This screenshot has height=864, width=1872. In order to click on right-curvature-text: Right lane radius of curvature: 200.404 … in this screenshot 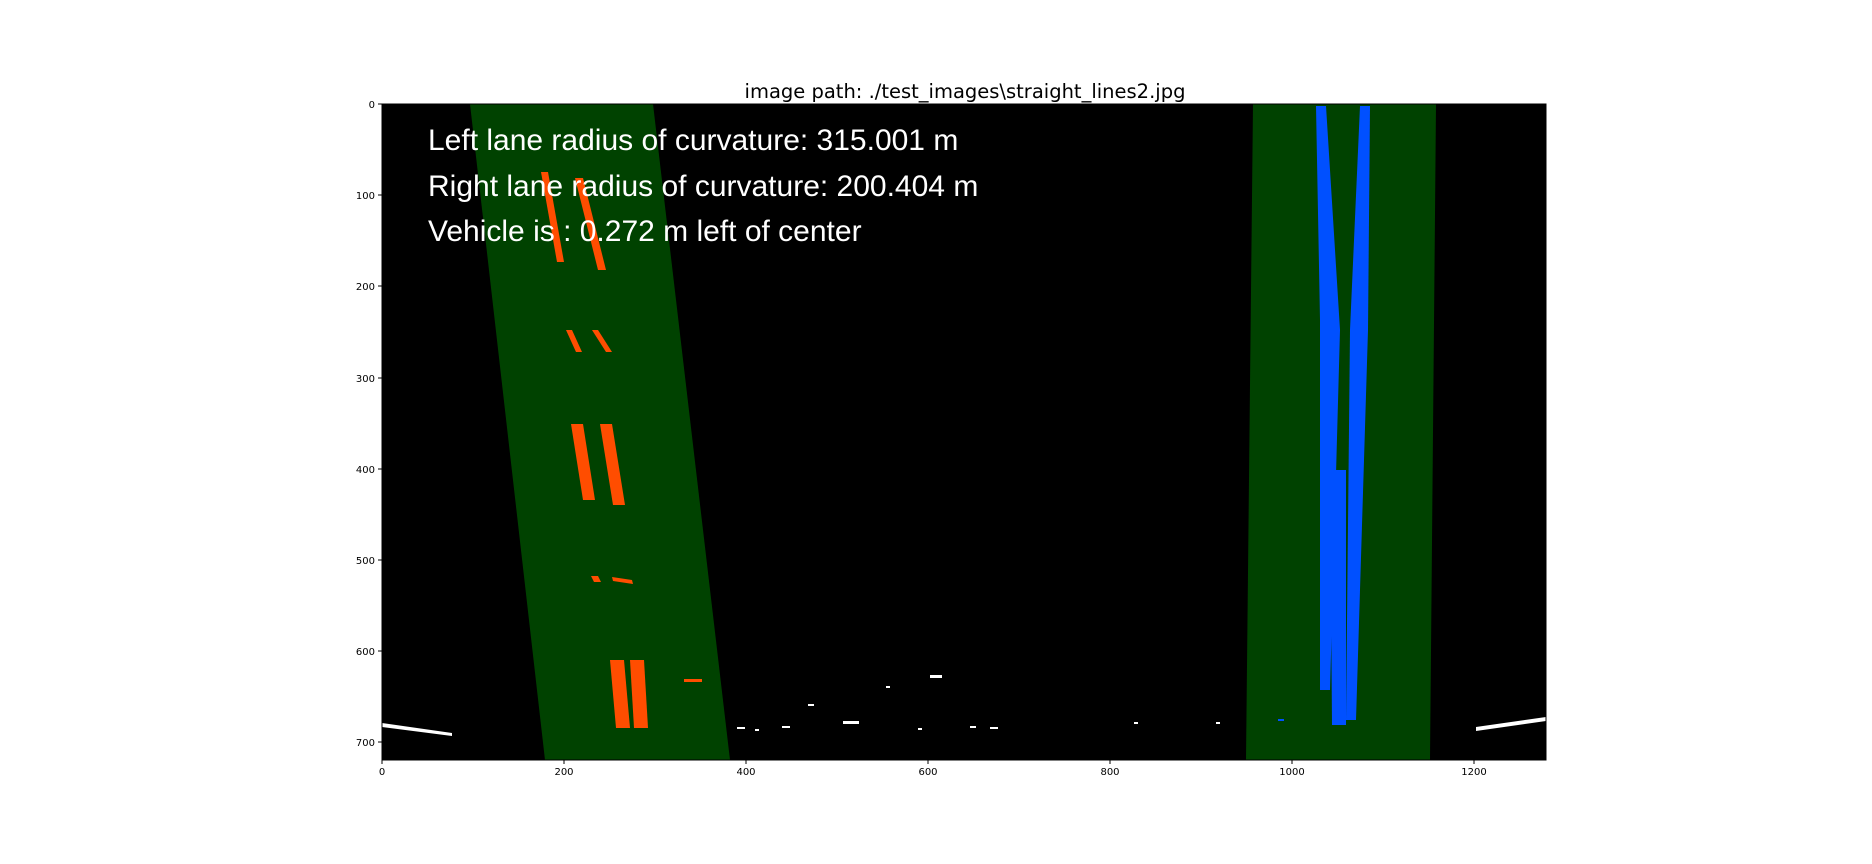, I will do `click(703, 186)`.